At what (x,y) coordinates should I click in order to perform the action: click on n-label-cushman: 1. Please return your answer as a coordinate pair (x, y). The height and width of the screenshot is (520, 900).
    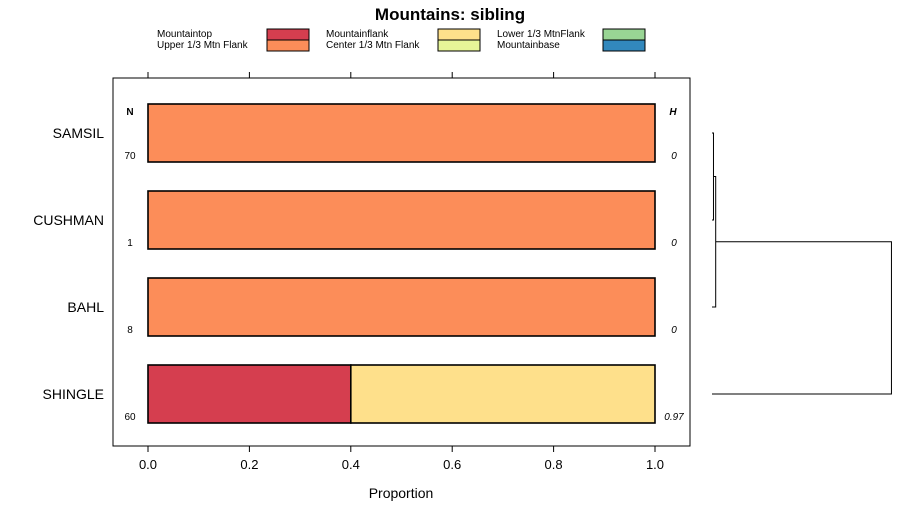
    Looking at the image, I should click on (130, 243).